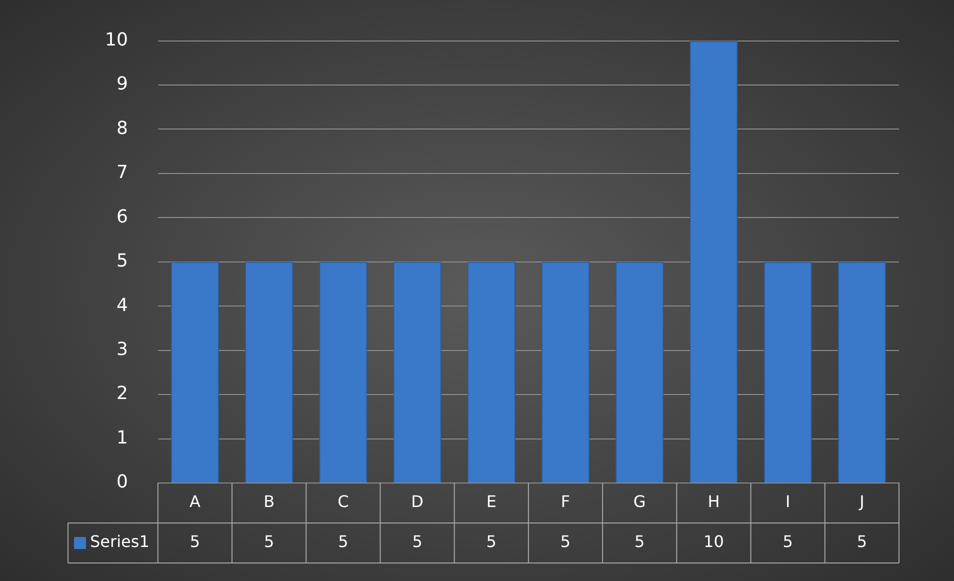  What do you see at coordinates (343, 502) in the screenshot?
I see `x-tick-label: C` at bounding box center [343, 502].